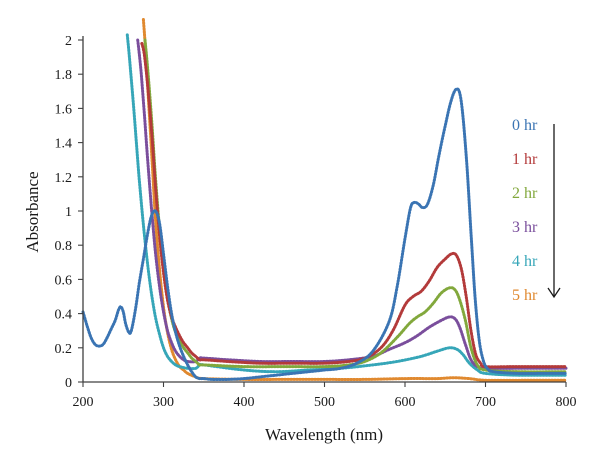 This screenshot has height=464, width=600. Describe the element at coordinates (68, 383) in the screenshot. I see `y-tick-label: 0` at that location.